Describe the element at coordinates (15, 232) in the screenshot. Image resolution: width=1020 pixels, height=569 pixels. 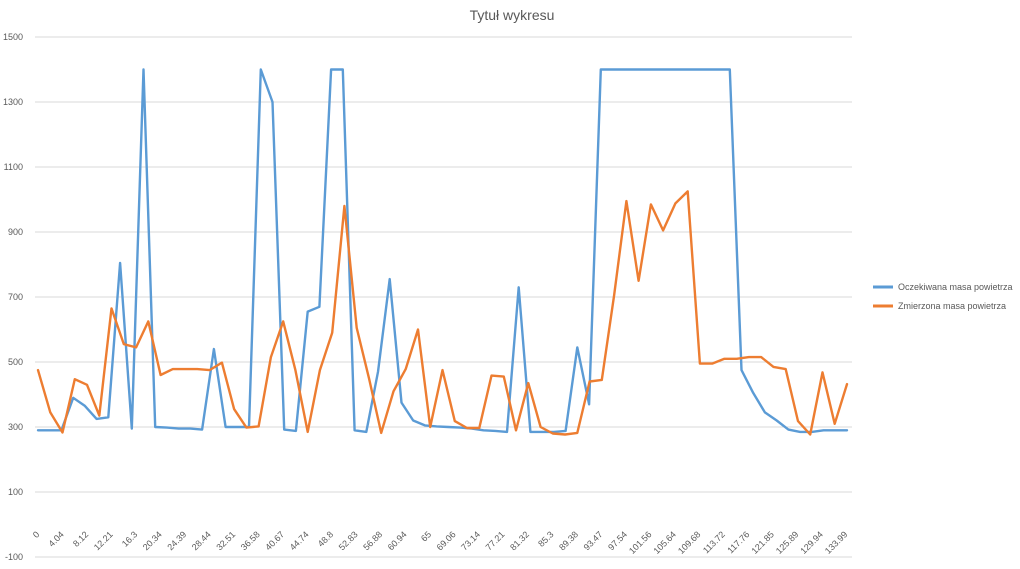
I see `y-tick-label: 900` at that location.